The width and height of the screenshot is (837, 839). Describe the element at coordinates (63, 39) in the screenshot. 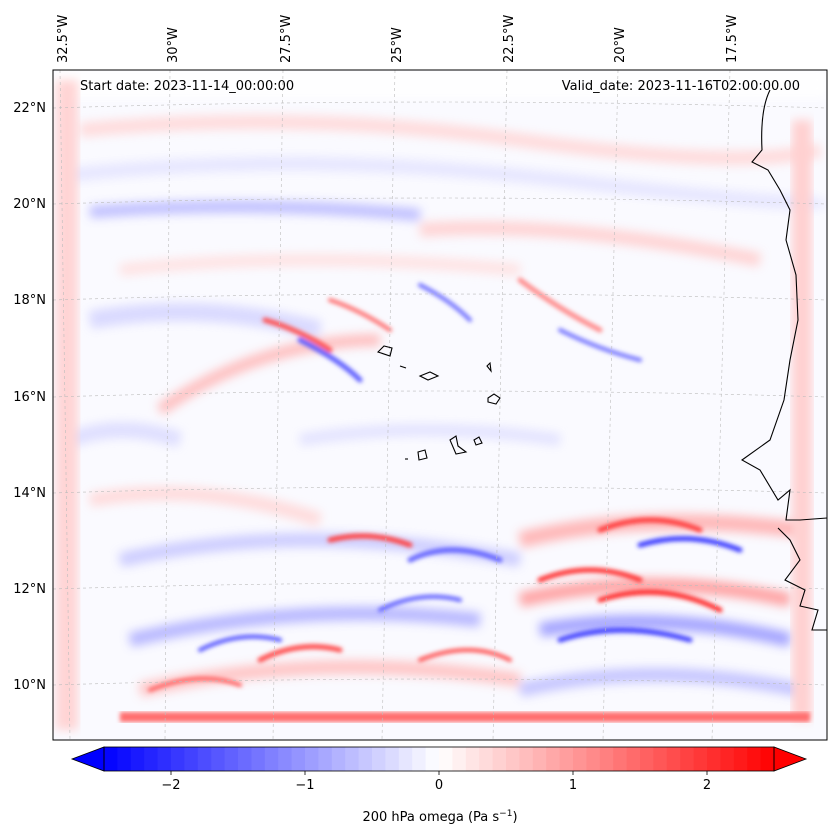

I see `lon-label-32-5w: 32.5°W` at that location.